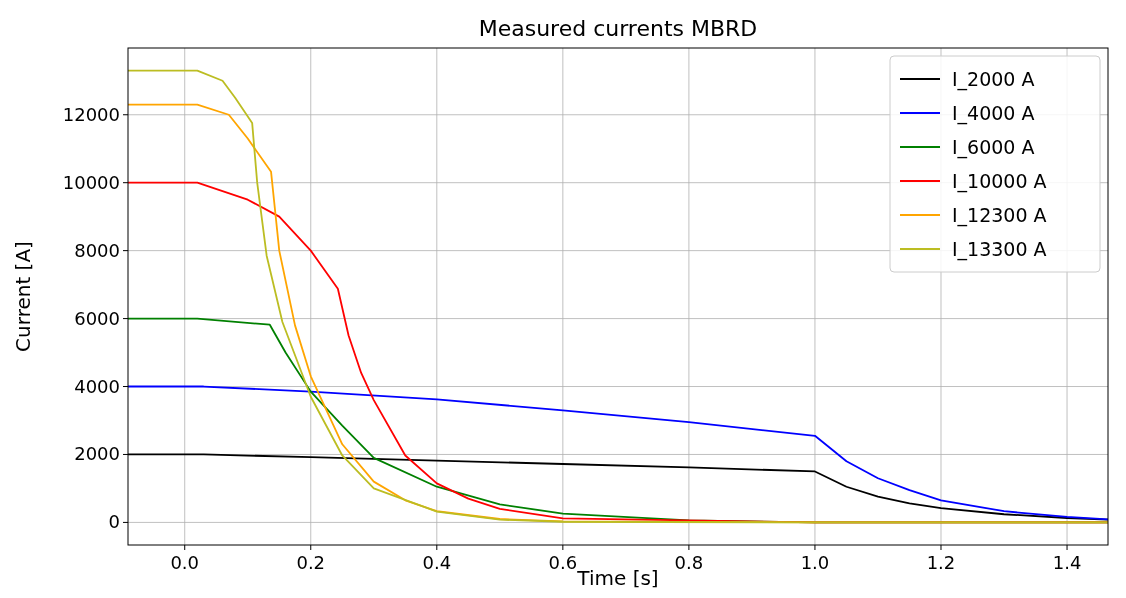 The image size is (1126, 598). What do you see at coordinates (97, 318) in the screenshot?
I see `y-tick-label: 6000` at bounding box center [97, 318].